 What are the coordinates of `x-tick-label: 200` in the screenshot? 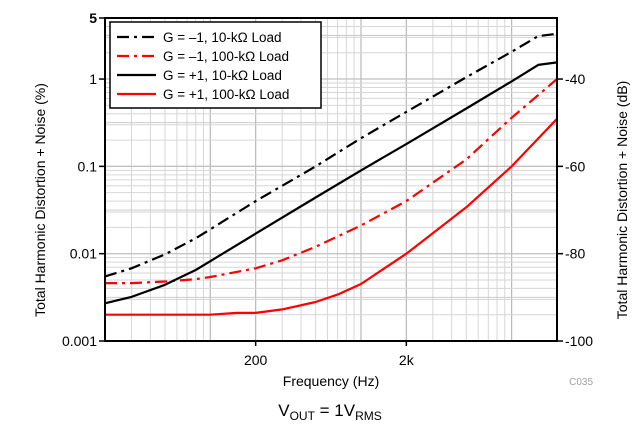 It's located at (256, 360).